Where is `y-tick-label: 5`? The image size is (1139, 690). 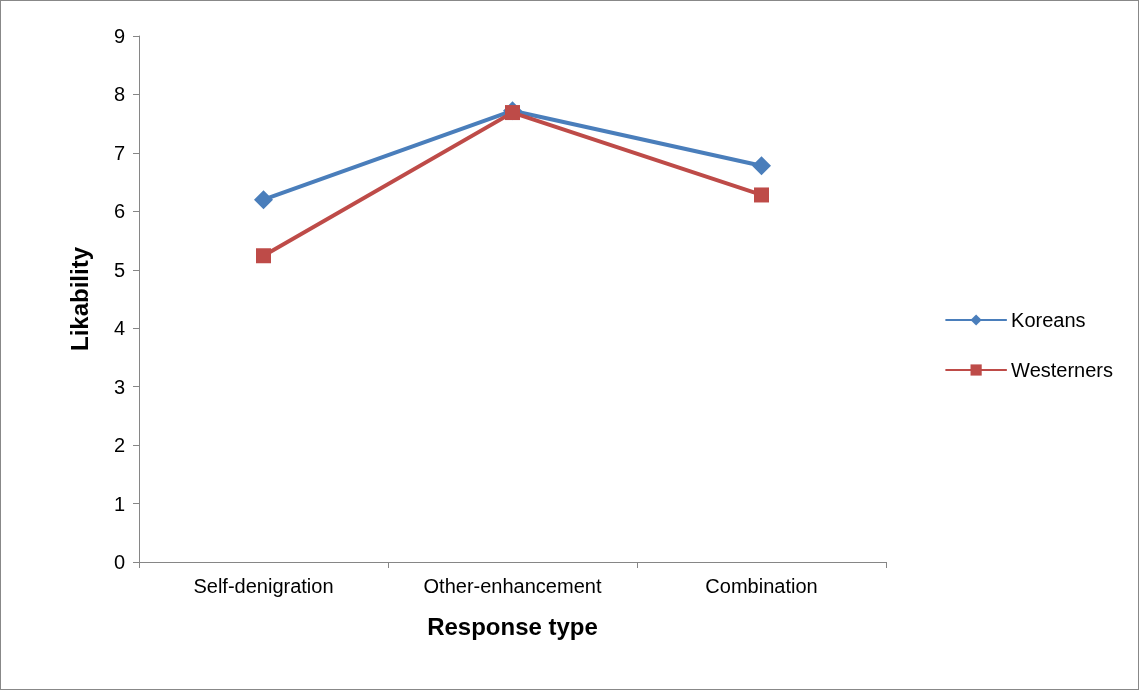 y-tick-label: 5 is located at coordinates (119, 269).